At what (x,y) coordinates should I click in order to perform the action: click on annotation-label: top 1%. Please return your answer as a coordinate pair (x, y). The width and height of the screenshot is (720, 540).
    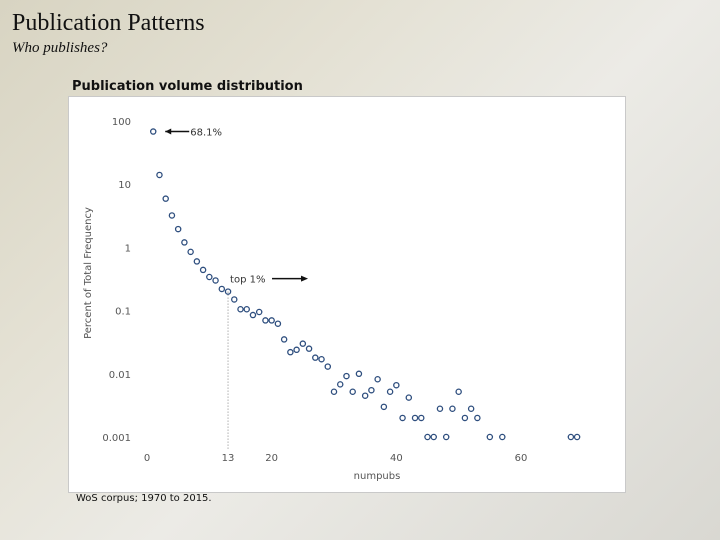
    Looking at the image, I should click on (247, 280).